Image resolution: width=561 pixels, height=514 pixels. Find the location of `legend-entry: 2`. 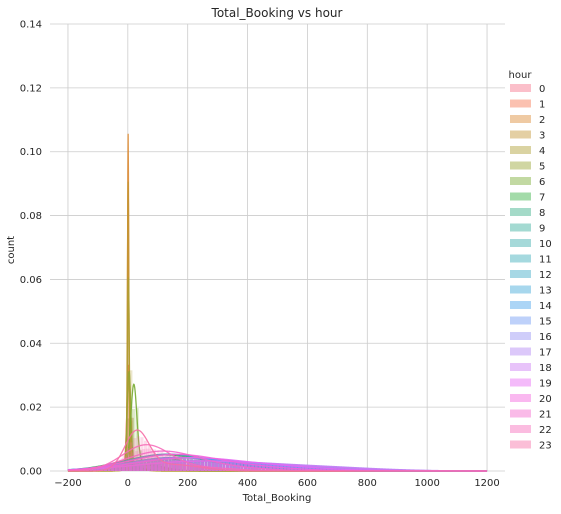

legend-entry: 2 is located at coordinates (542, 120).